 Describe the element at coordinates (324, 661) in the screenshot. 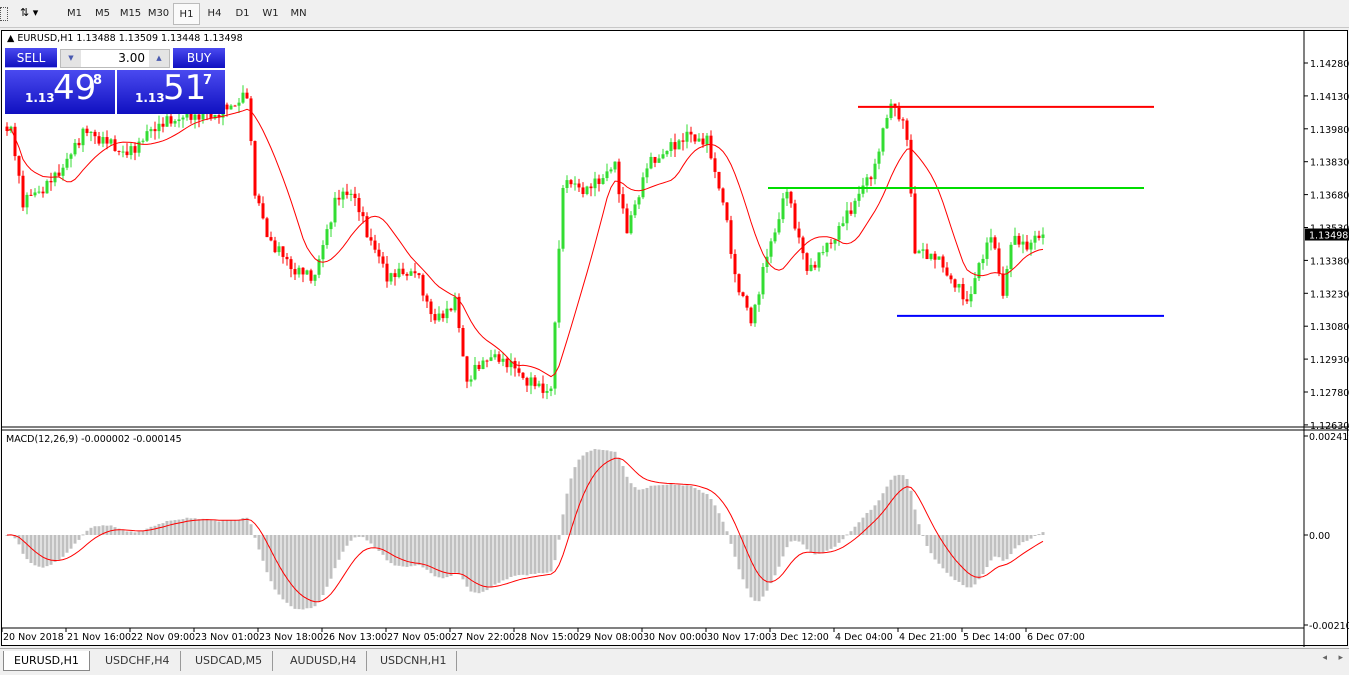

I see `chart-tab: AUDUSD,H4` at that location.